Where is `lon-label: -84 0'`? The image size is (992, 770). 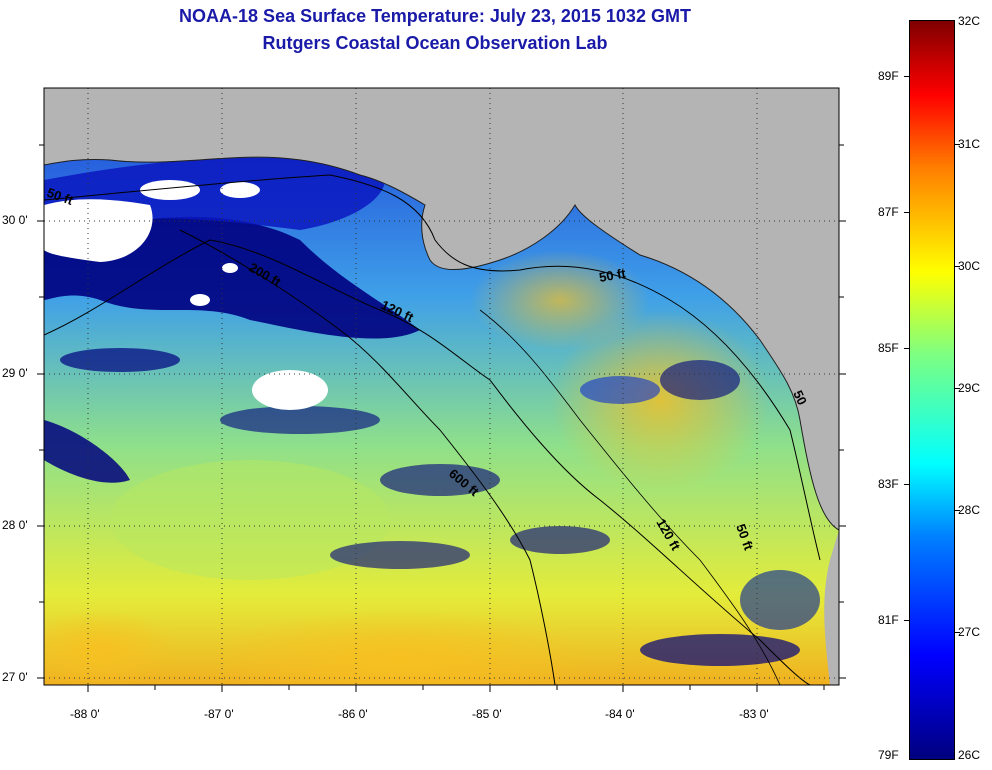
lon-label: -84 0' is located at coordinates (620, 714).